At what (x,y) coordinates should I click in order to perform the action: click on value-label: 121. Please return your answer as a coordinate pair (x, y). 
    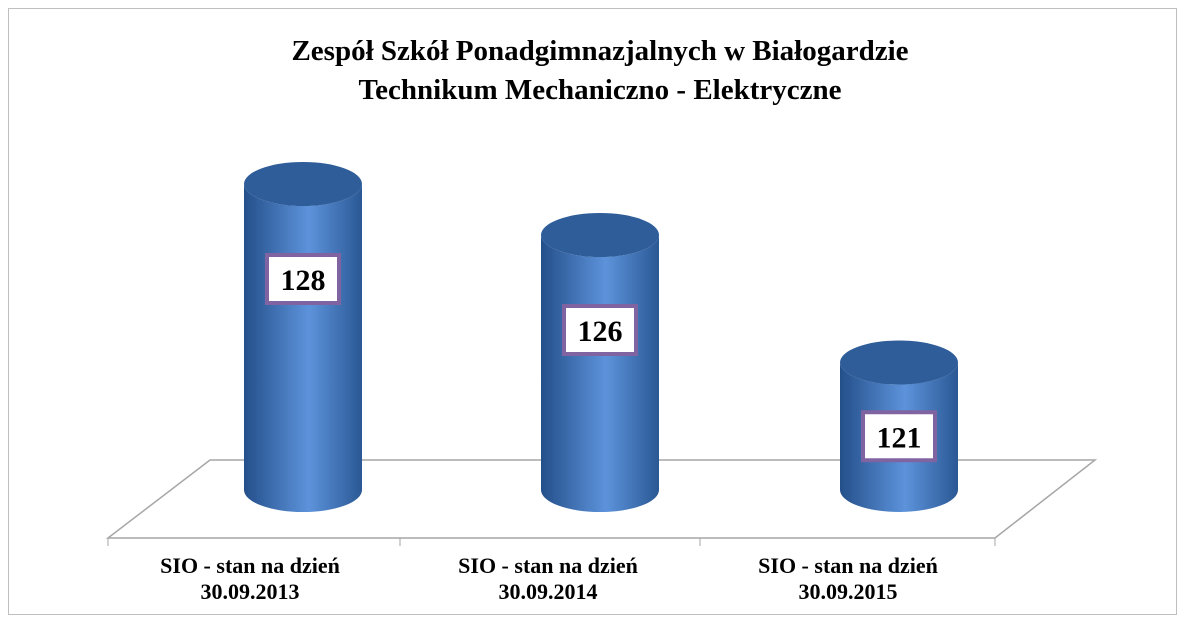
    Looking at the image, I should click on (899, 437).